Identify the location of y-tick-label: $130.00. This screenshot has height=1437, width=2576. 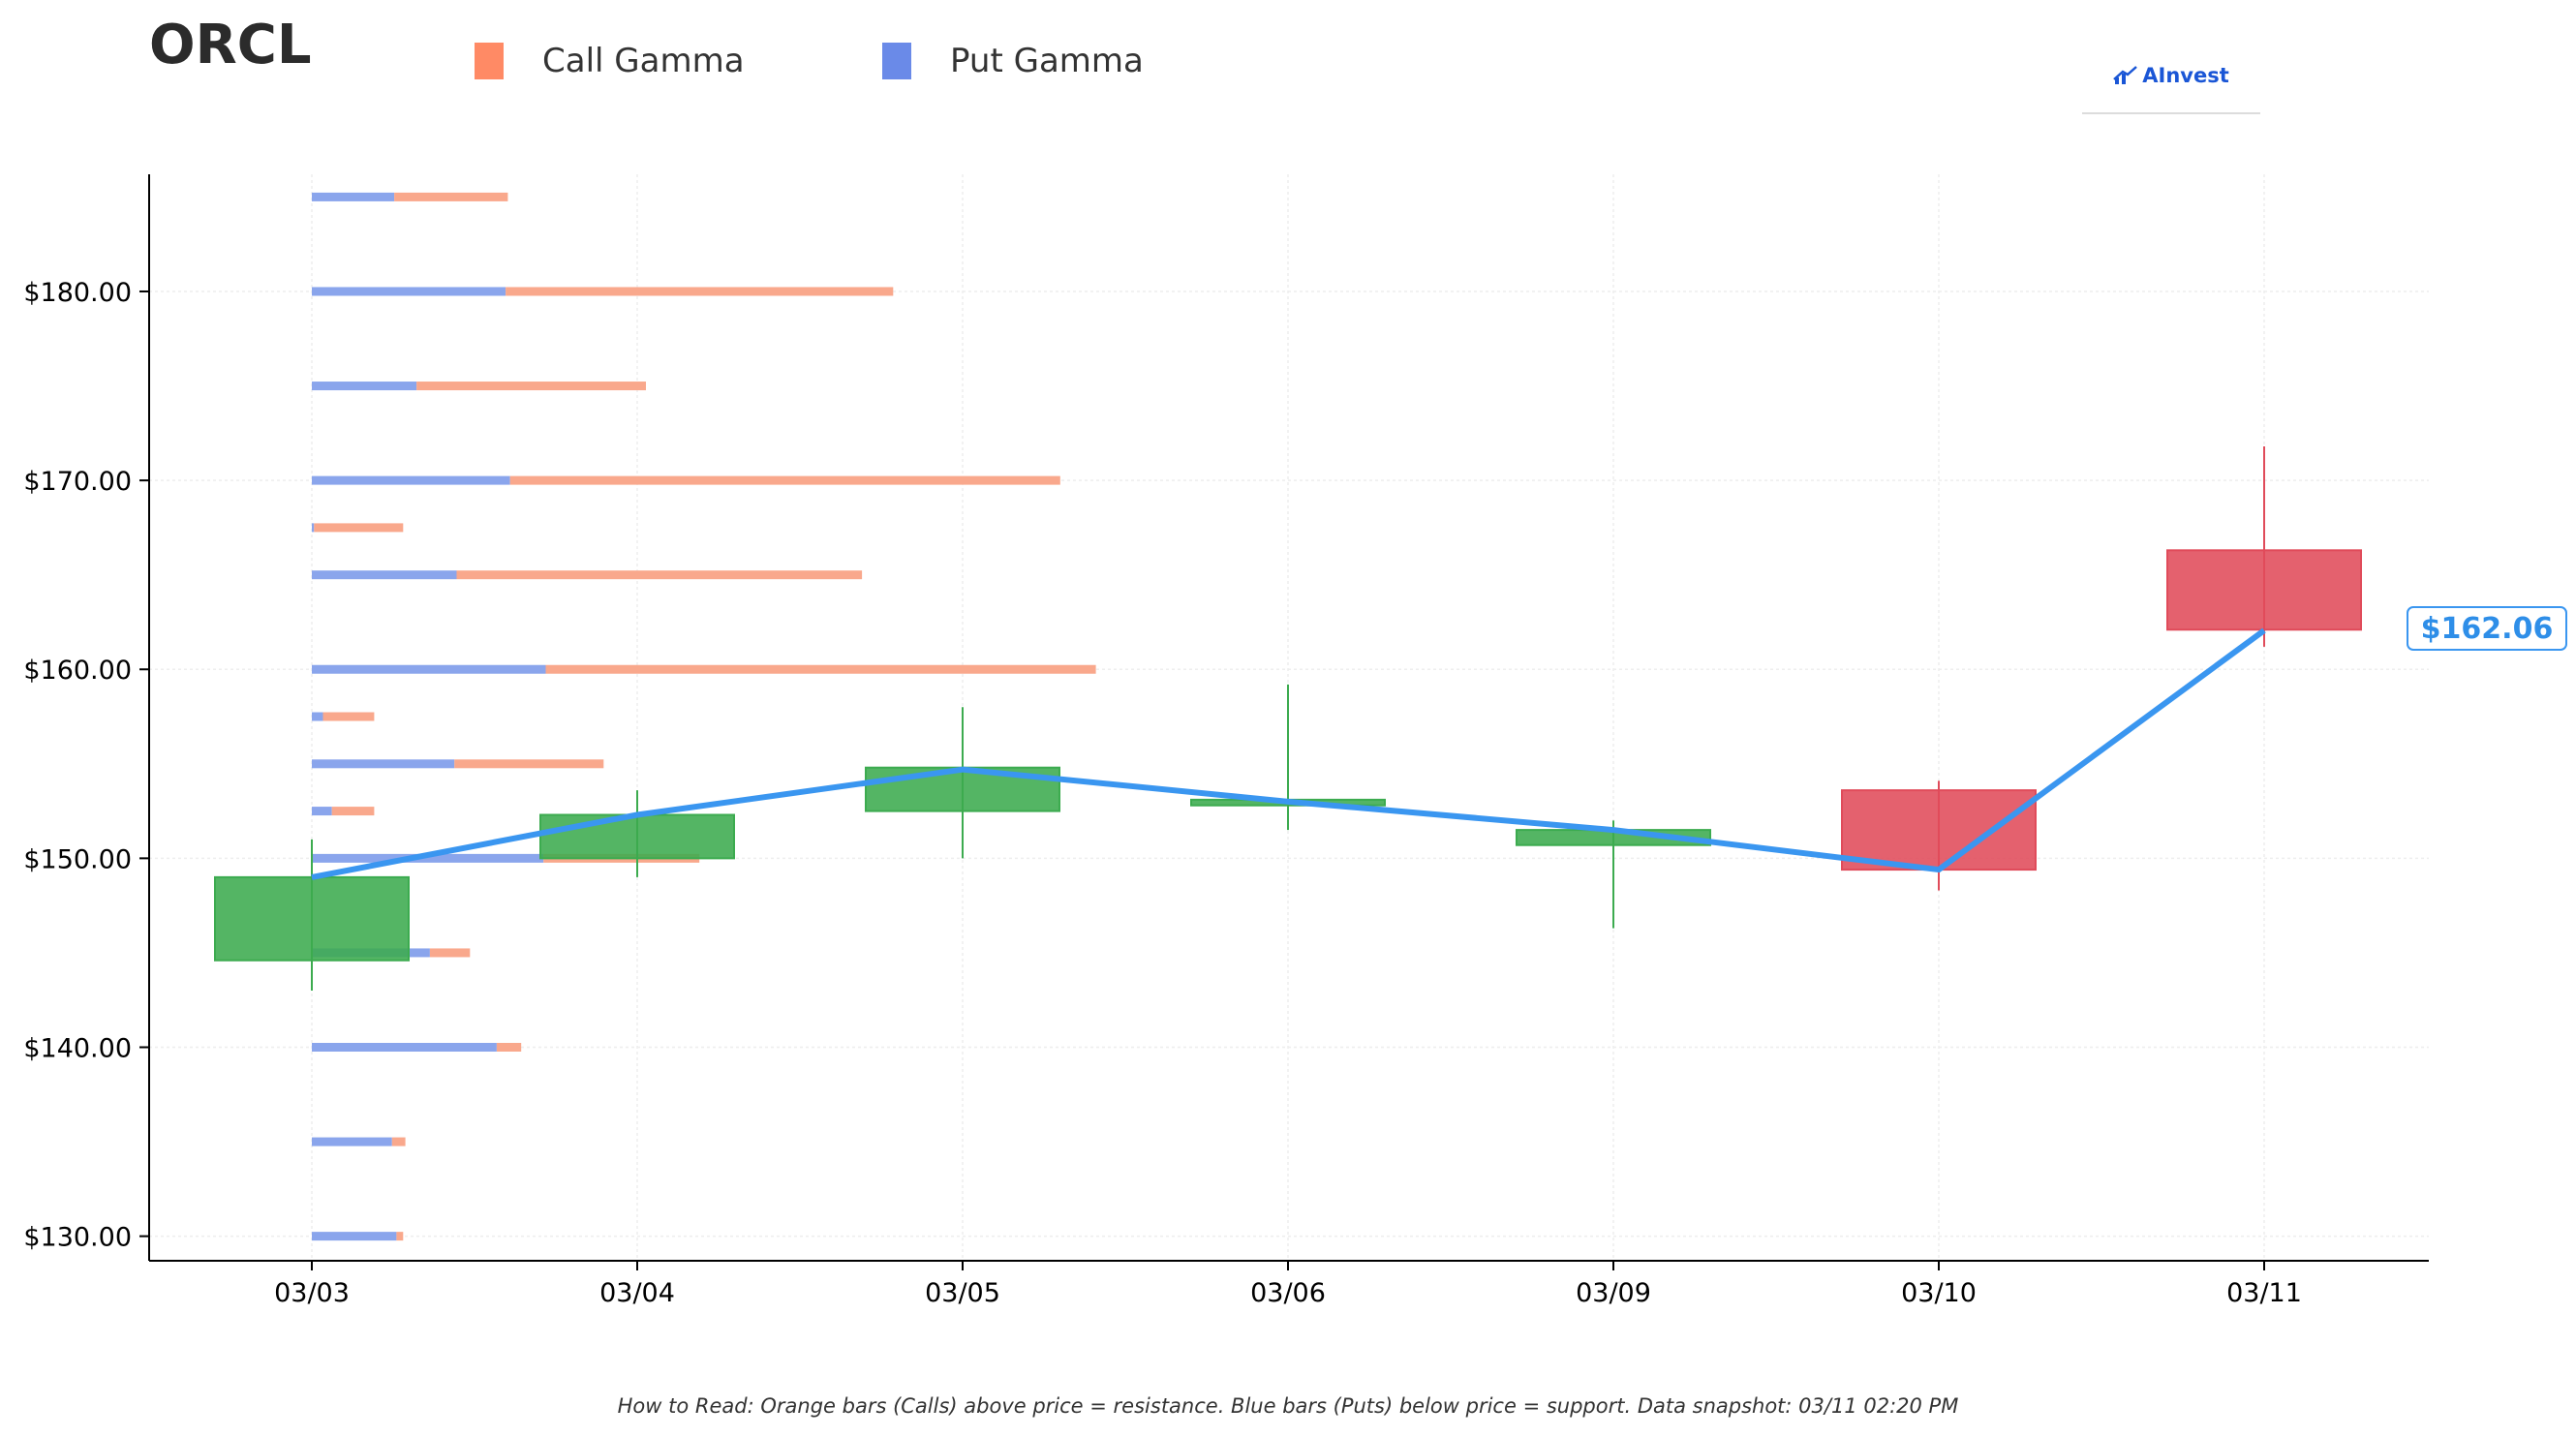
(77, 1238).